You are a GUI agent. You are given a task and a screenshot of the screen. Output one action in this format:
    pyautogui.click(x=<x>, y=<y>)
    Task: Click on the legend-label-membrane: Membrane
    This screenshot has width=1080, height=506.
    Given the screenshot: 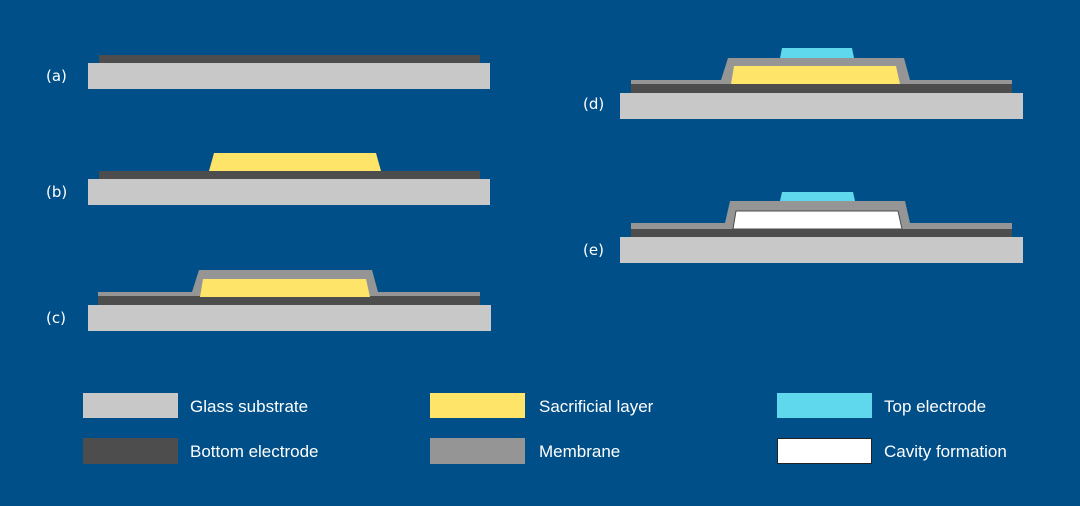 What is the action you would take?
    pyautogui.click(x=579, y=451)
    